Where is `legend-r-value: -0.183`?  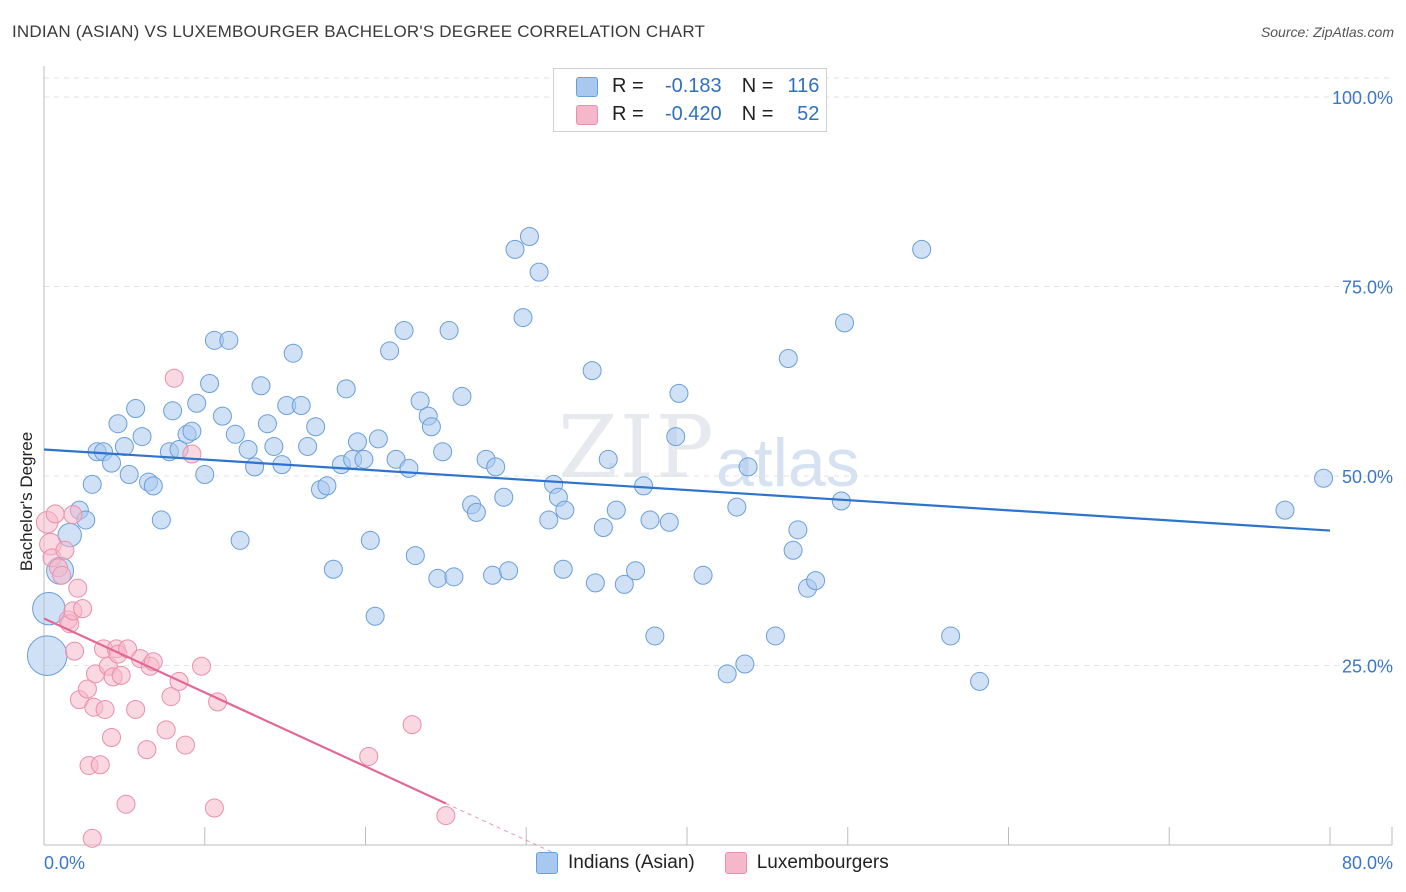 legend-r-value: -0.183 is located at coordinates (693, 86).